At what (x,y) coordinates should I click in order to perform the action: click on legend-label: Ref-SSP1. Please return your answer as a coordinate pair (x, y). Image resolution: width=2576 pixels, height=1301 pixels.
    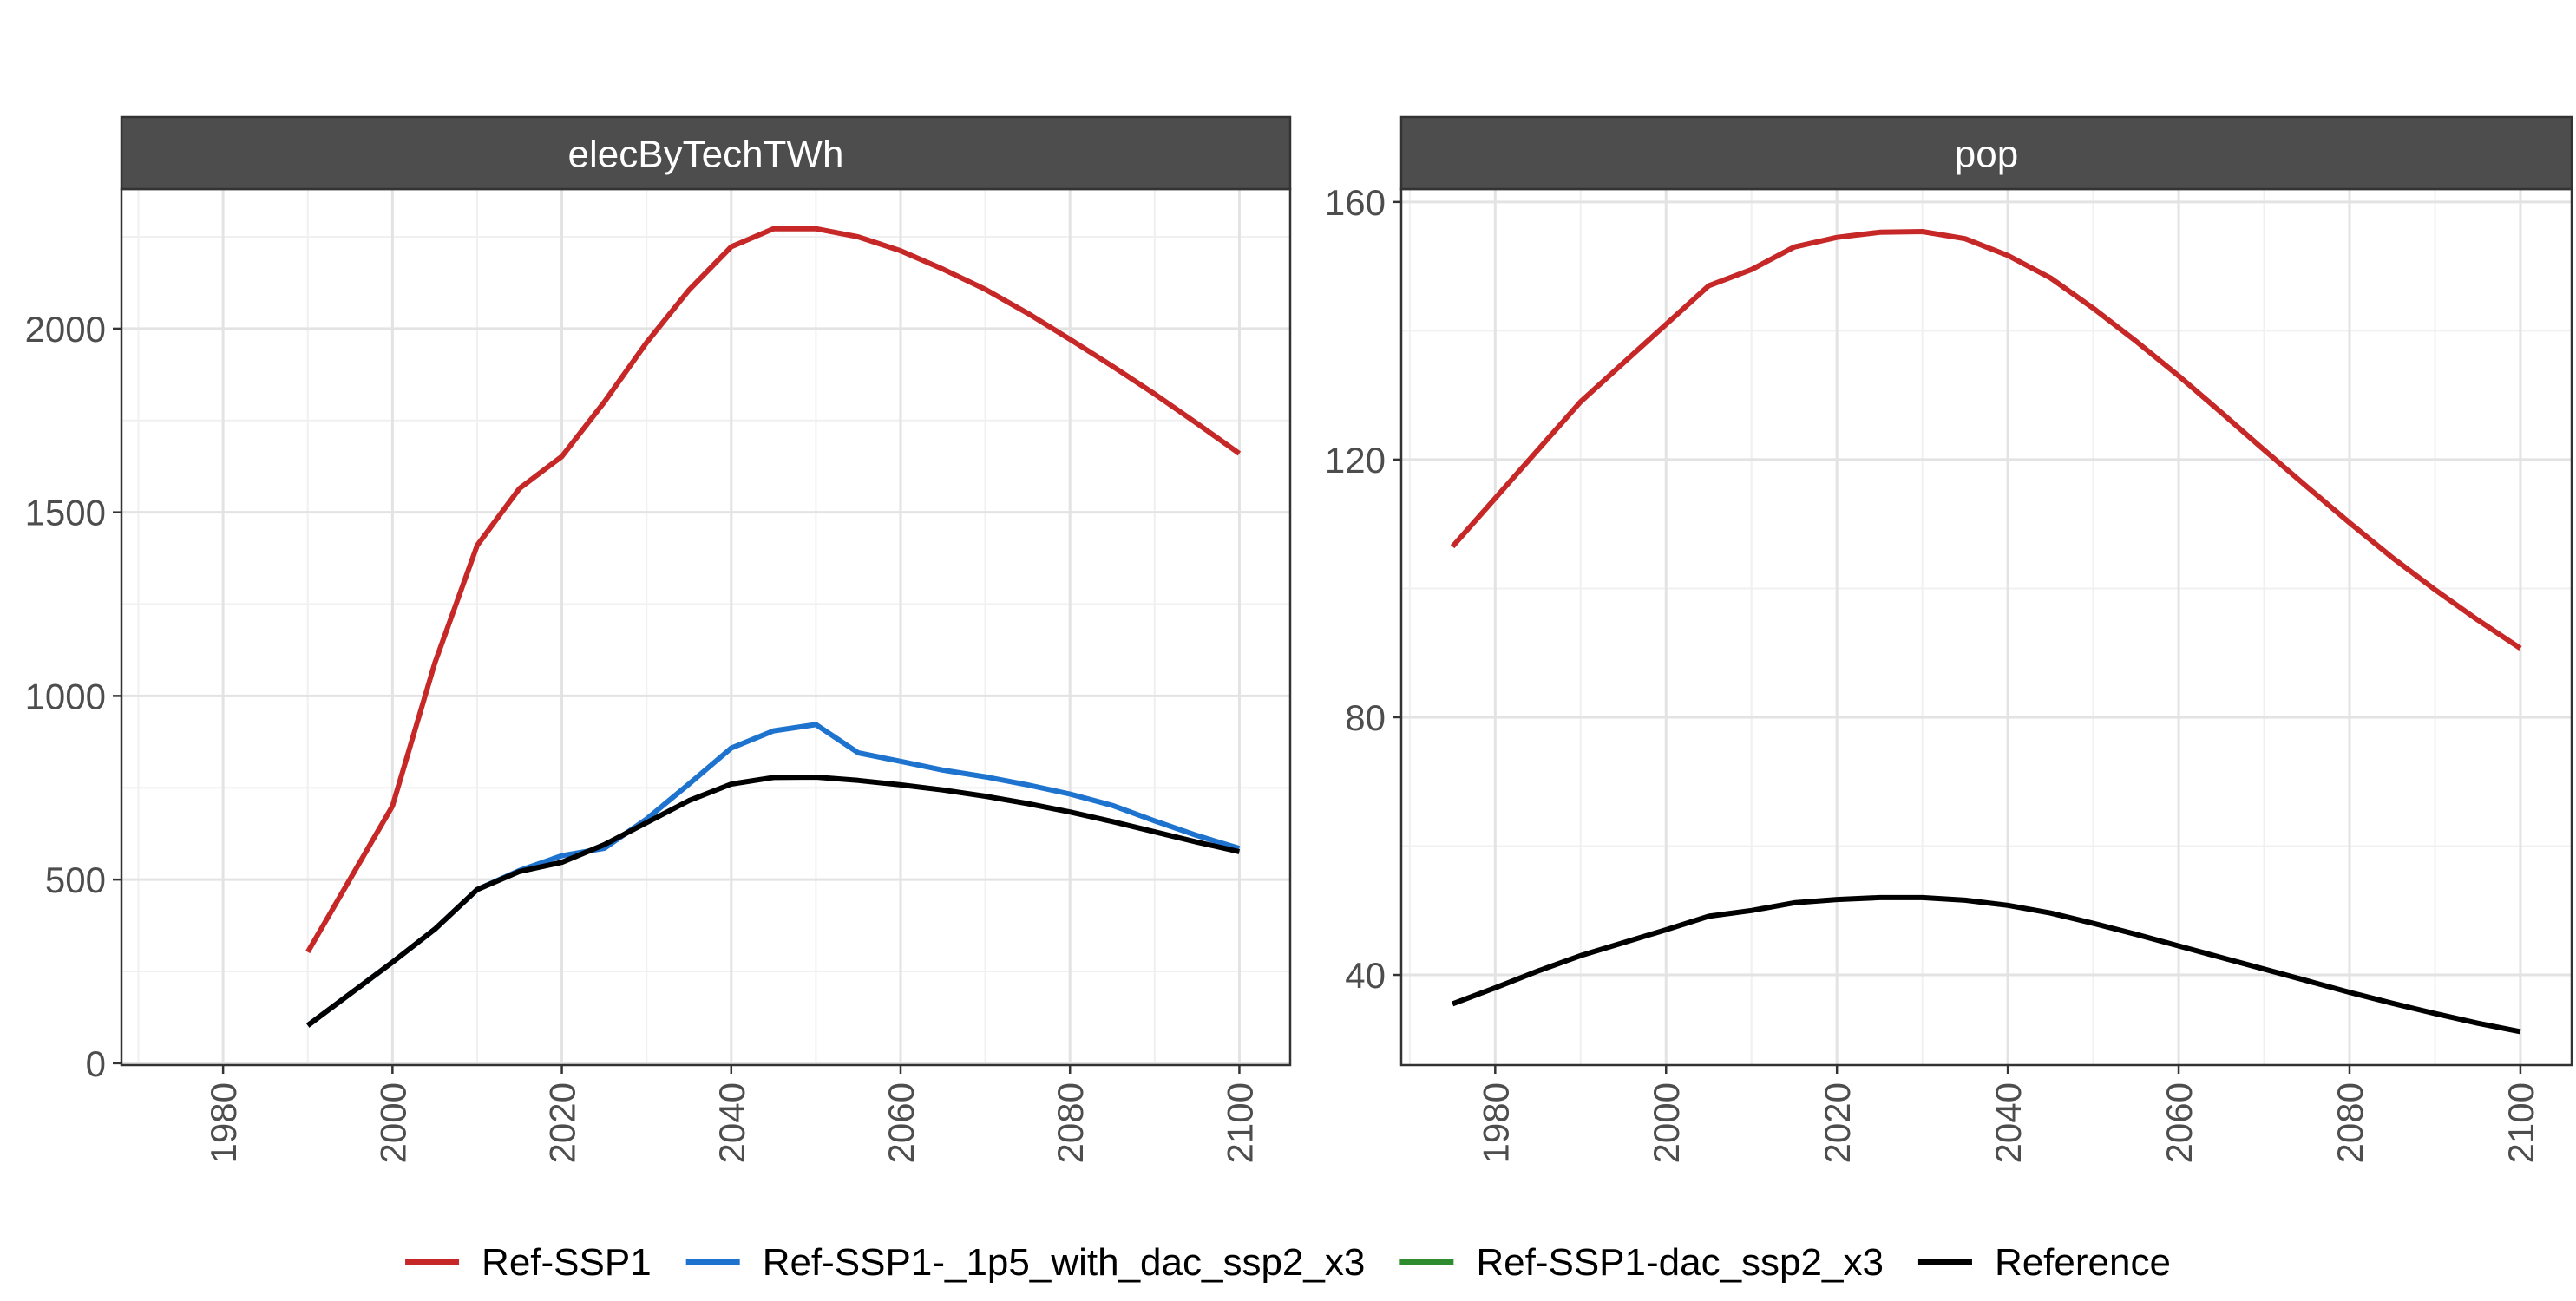
    Looking at the image, I should click on (567, 1262).